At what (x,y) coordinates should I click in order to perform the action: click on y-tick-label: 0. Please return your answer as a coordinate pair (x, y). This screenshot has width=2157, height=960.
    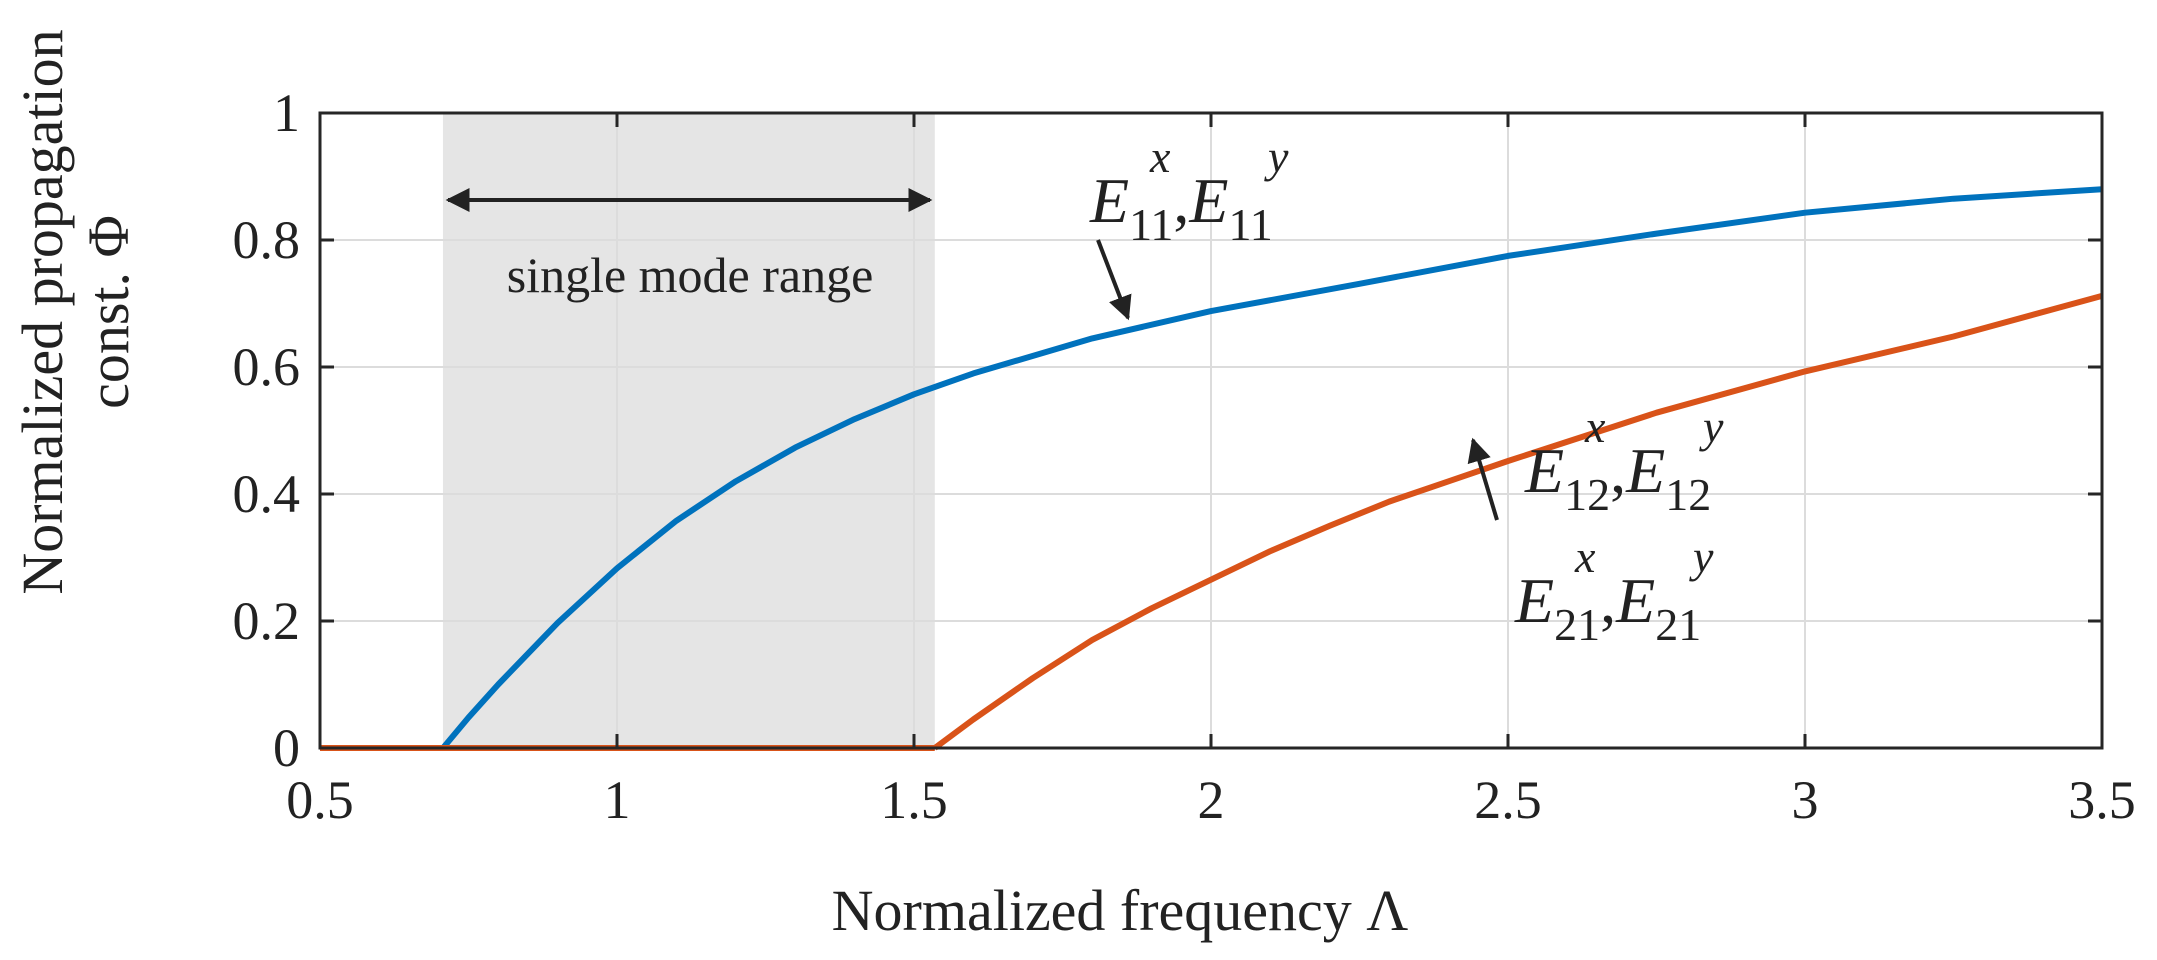
    Looking at the image, I should click on (286, 748).